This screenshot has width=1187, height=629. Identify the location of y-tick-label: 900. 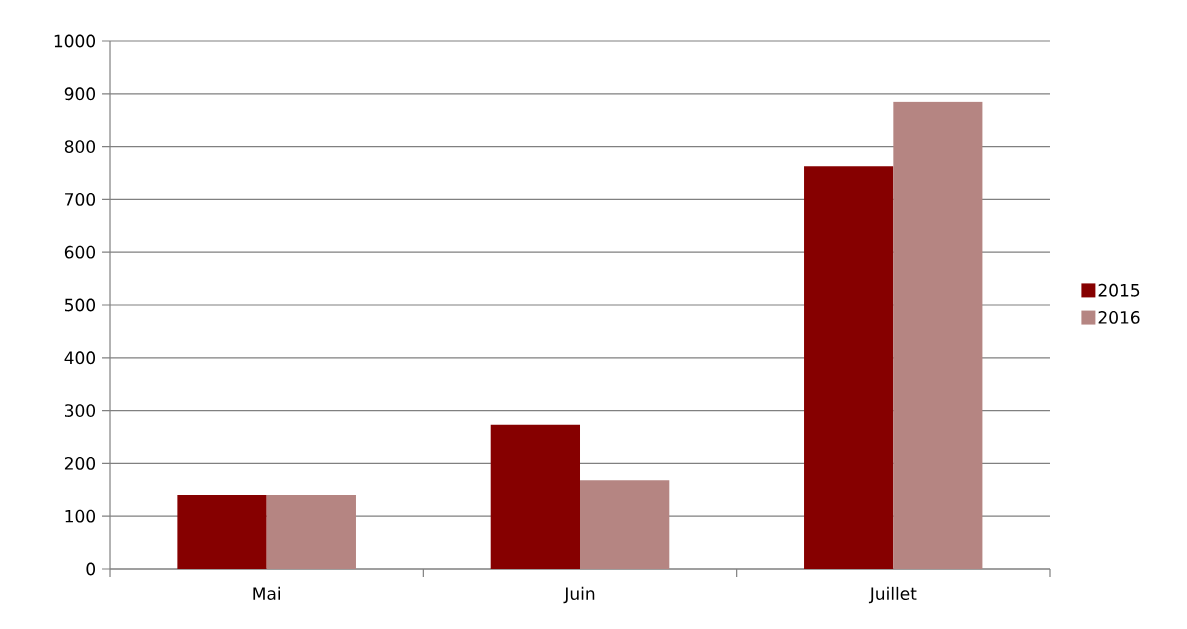
(80, 94).